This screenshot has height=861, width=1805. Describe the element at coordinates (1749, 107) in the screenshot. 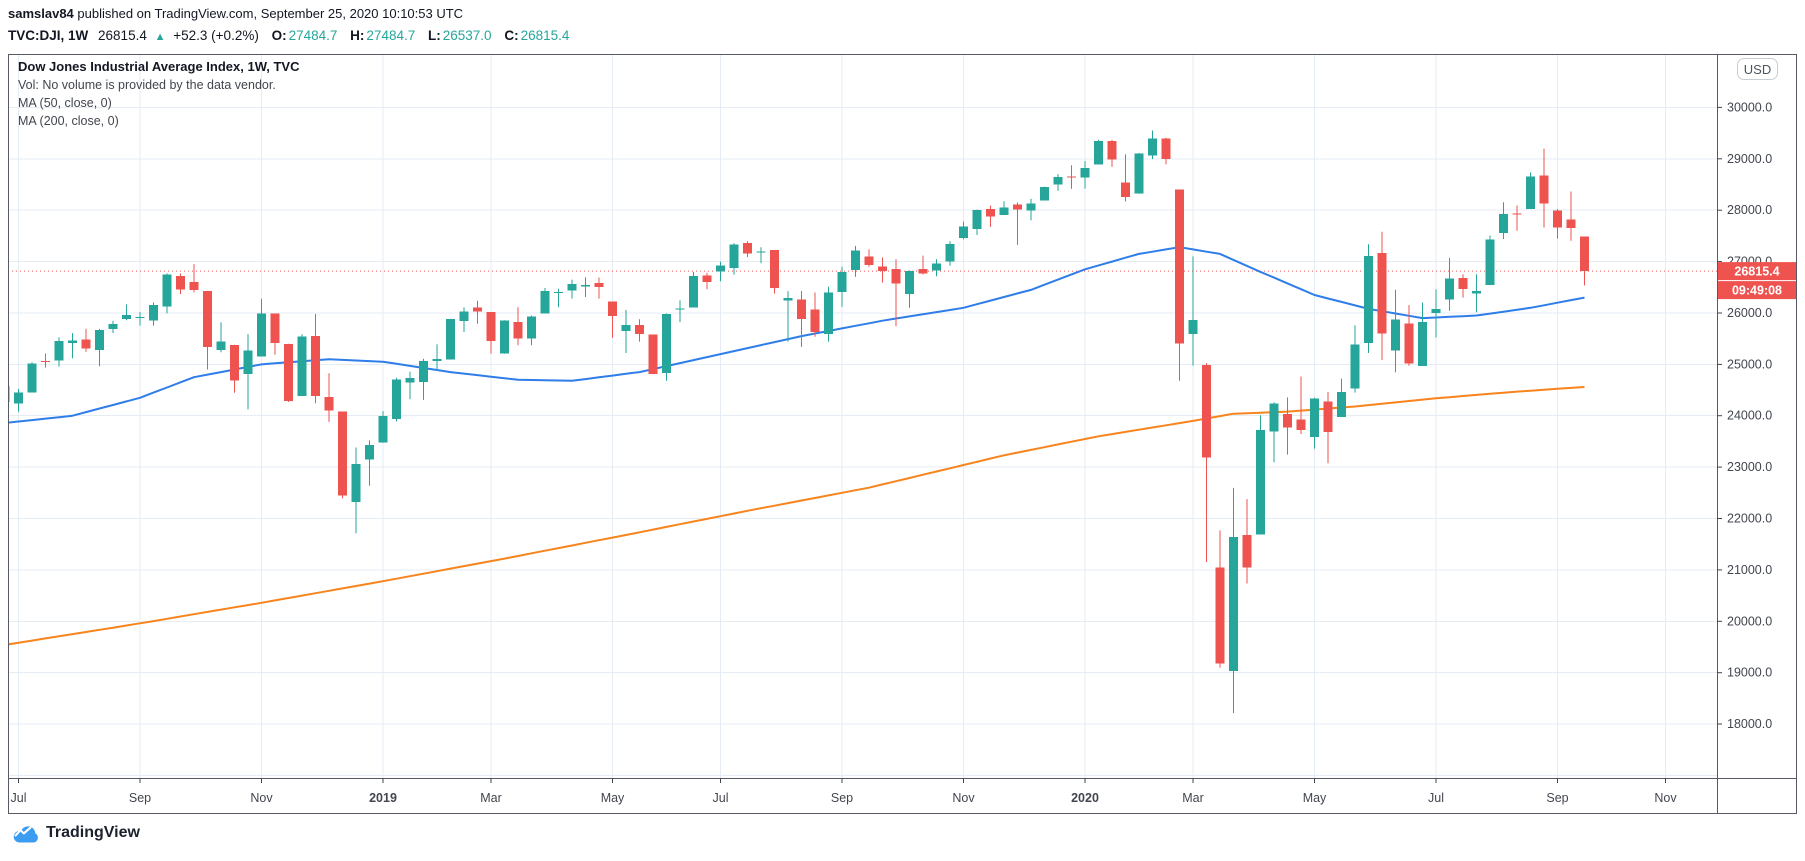

I see `svg-text: 30000.0` at that location.